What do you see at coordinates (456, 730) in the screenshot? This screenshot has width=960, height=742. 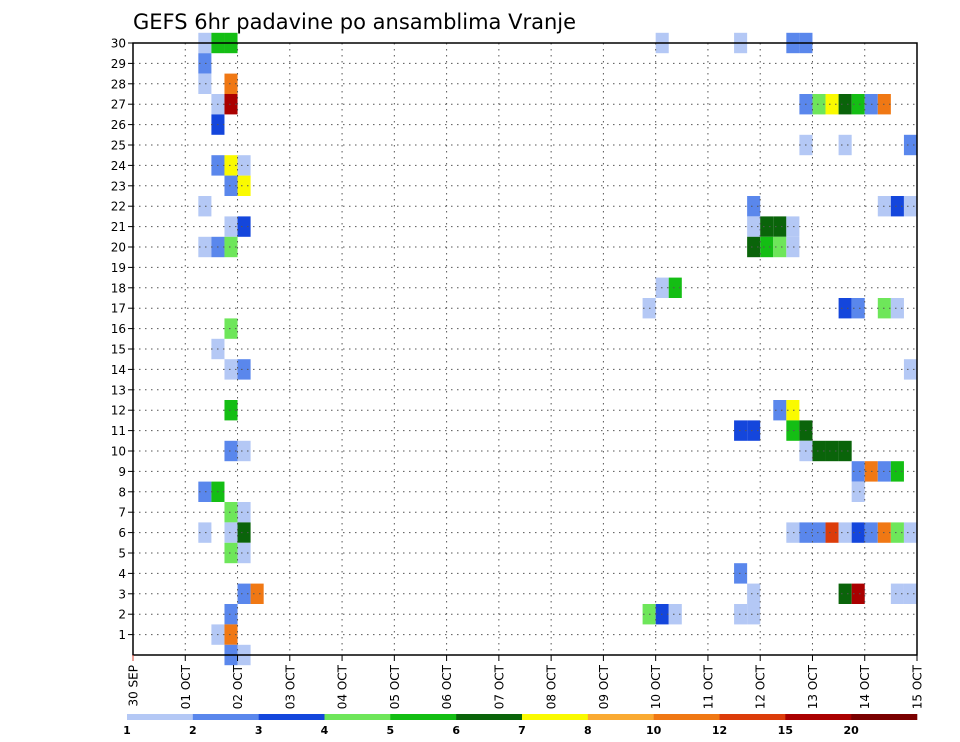 I see `colorbar-label: 6` at bounding box center [456, 730].